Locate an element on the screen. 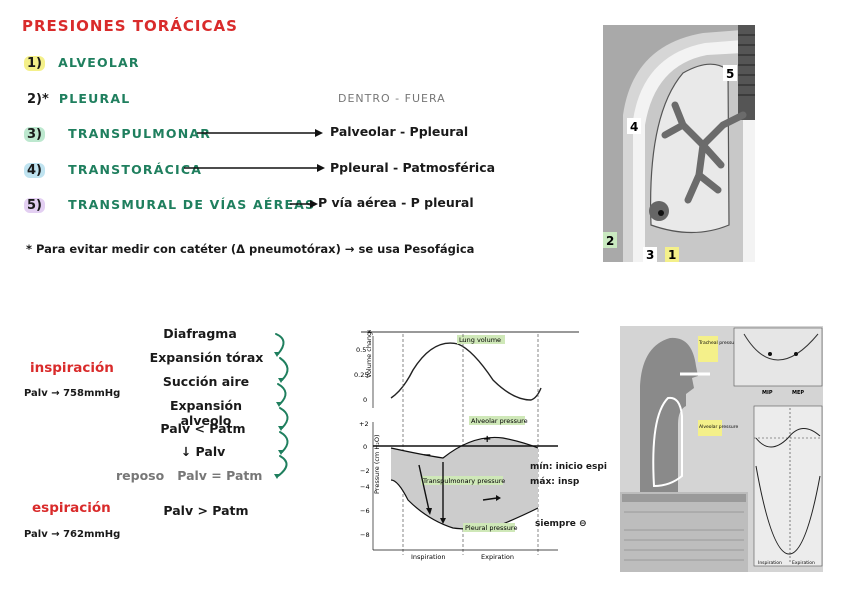 This screenshot has height=599, width=848. curved-arrows-icon is located at coordinates (281, 406).